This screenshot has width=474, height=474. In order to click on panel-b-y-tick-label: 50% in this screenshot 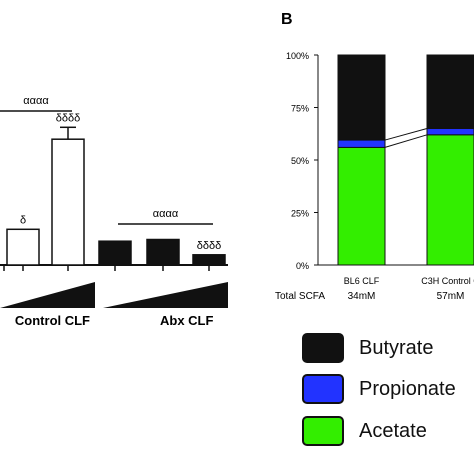, I will do `click(300, 161)`.